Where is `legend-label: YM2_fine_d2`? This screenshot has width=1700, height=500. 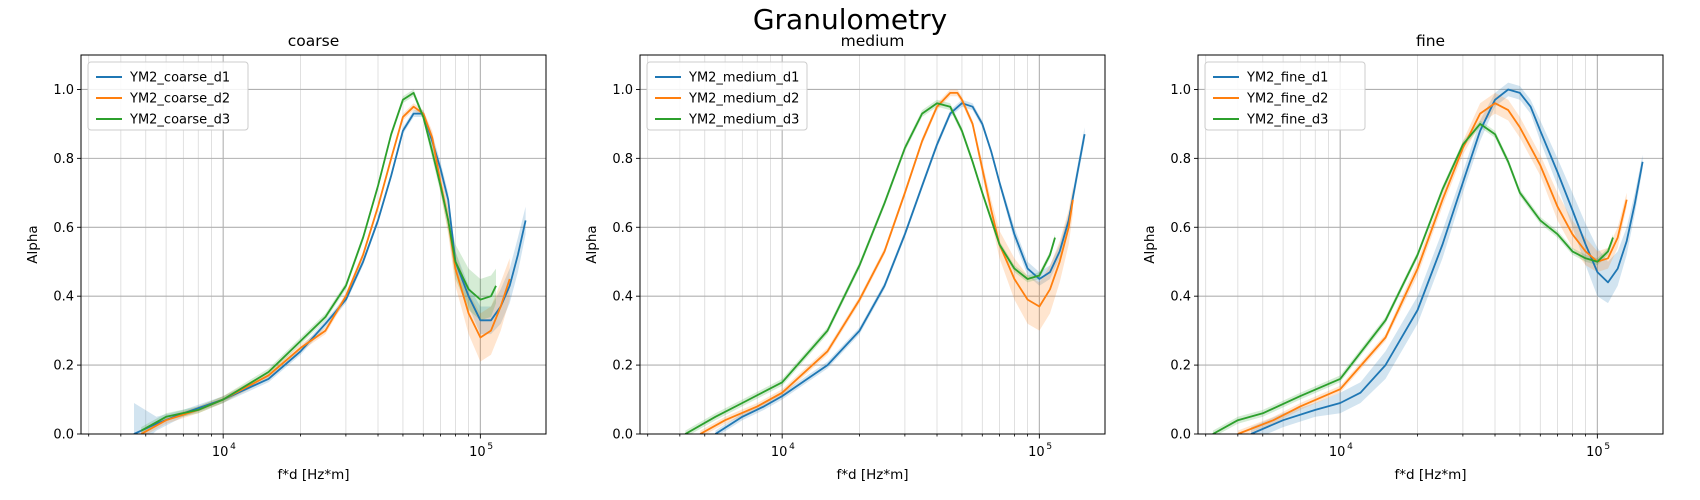
legend-label: YM2_fine_d2 is located at coordinates (1287, 99).